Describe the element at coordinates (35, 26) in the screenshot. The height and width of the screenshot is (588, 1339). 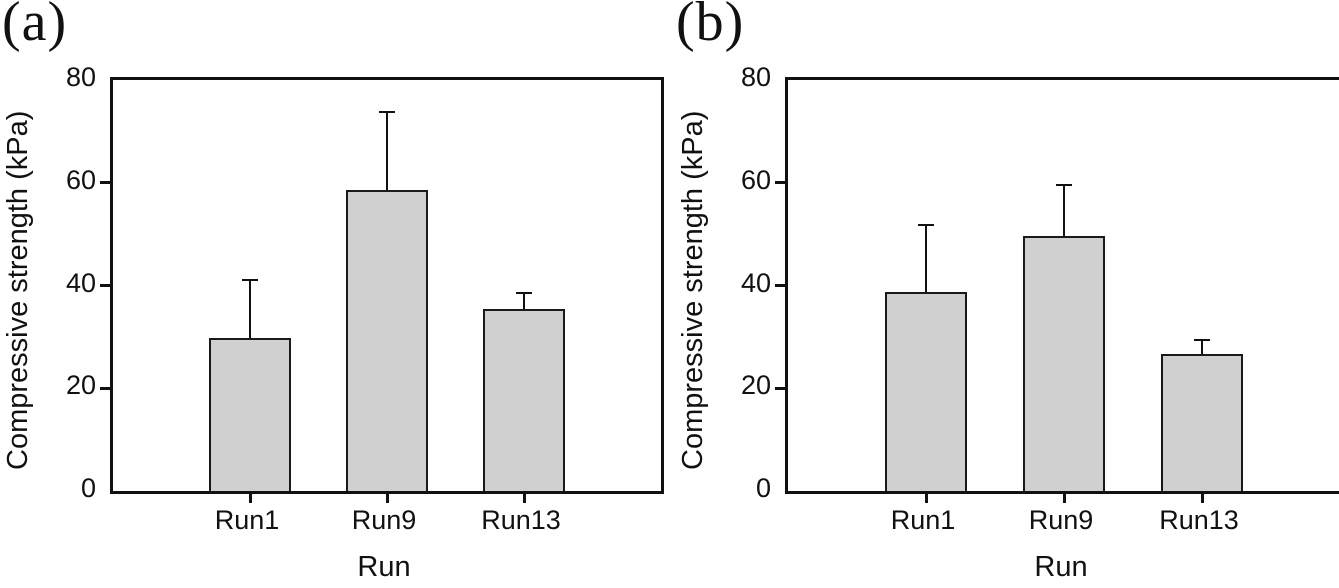
I see `panel-a-letter: (a)` at that location.